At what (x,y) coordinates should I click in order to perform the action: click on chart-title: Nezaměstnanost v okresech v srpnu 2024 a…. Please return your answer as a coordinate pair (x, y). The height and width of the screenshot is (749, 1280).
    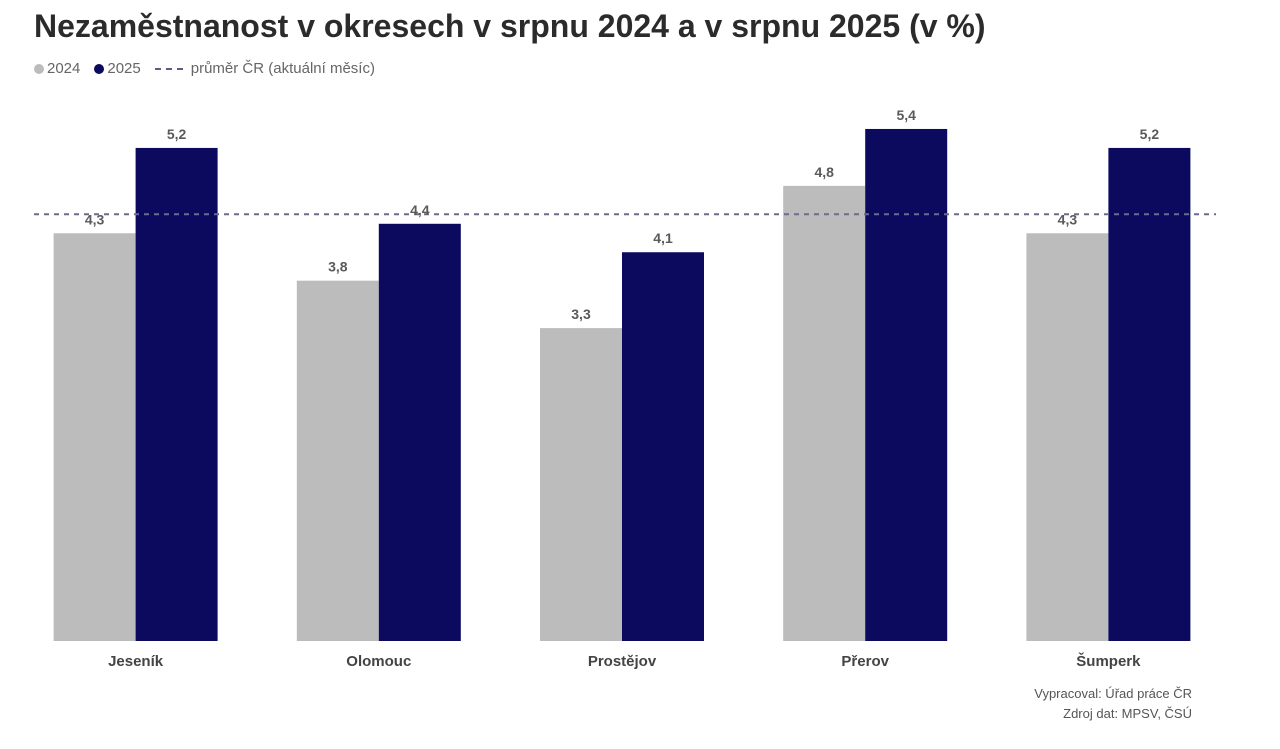
    Looking at the image, I should click on (510, 26).